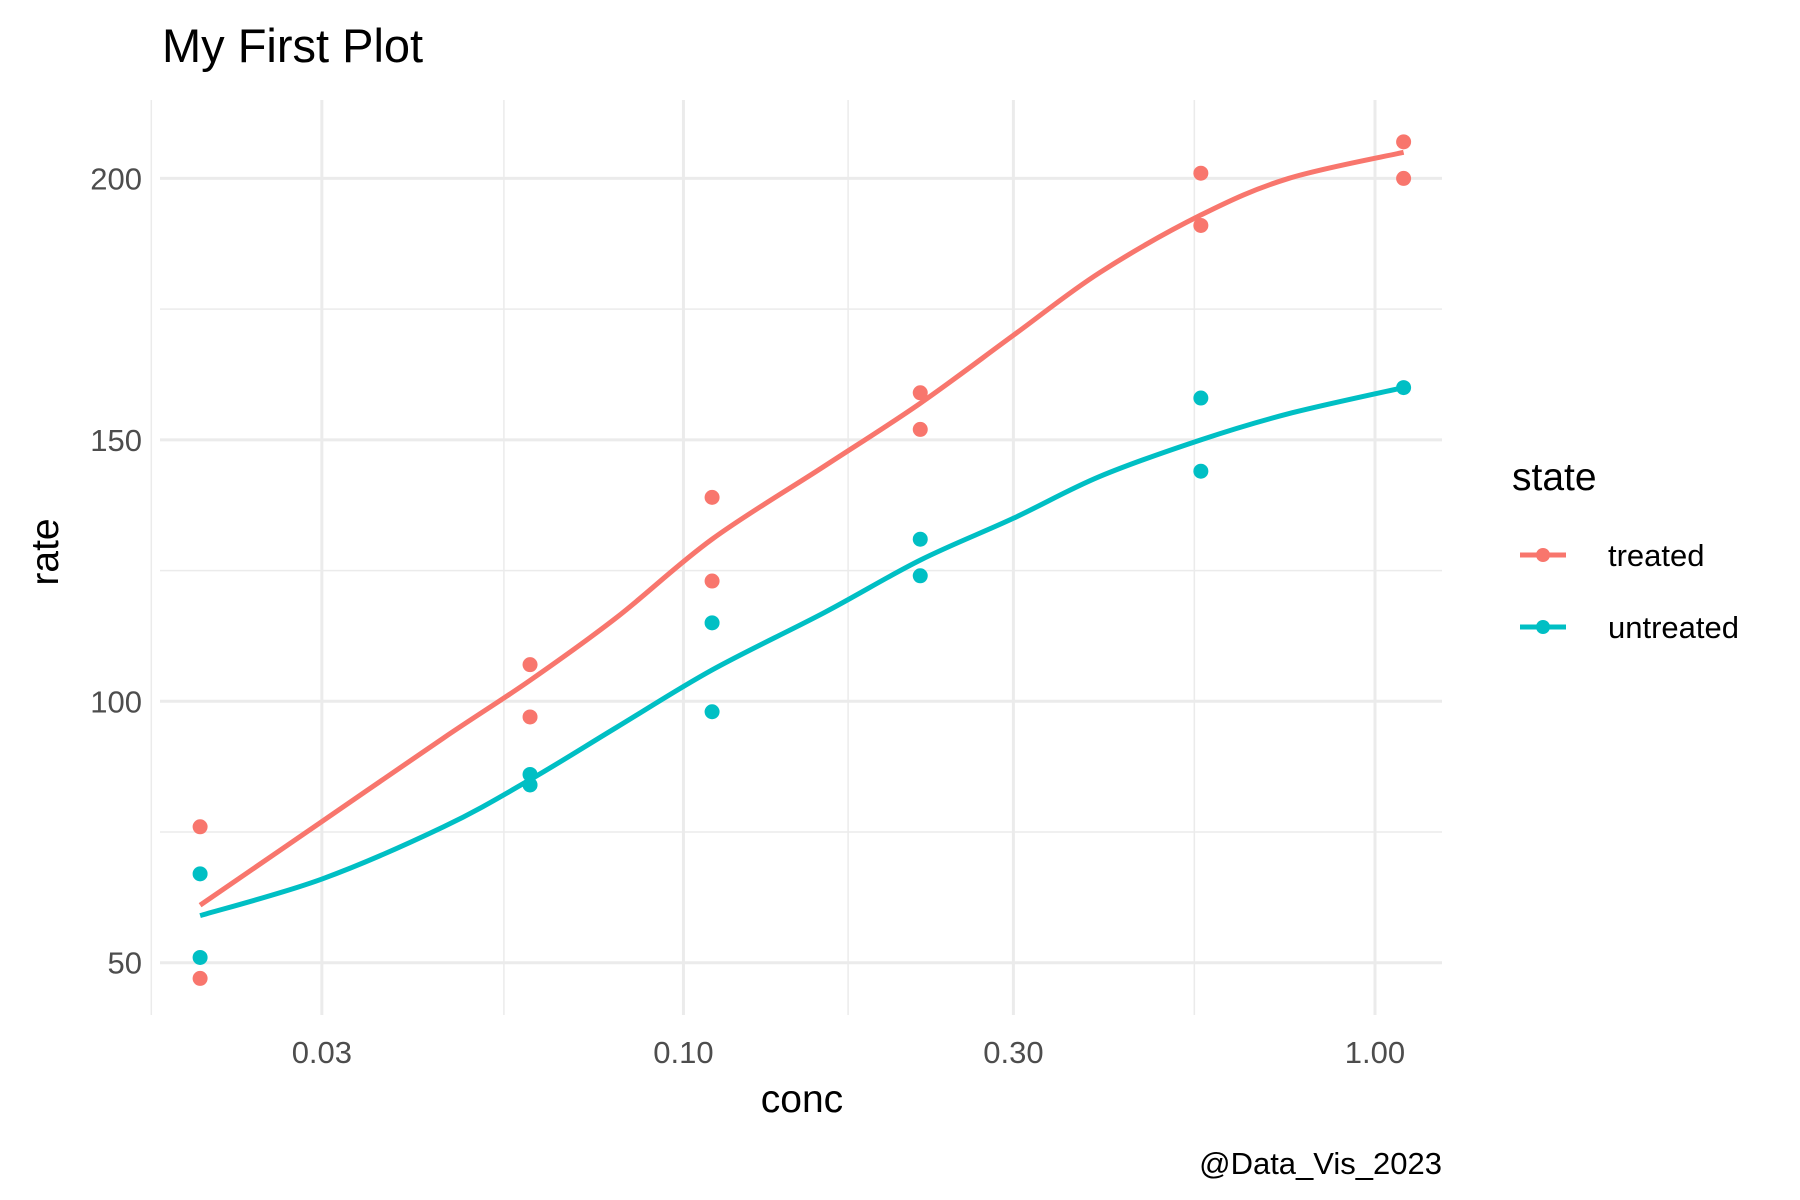 The image size is (1800, 1200). What do you see at coordinates (1554, 477) in the screenshot?
I see `legend-title: state` at bounding box center [1554, 477].